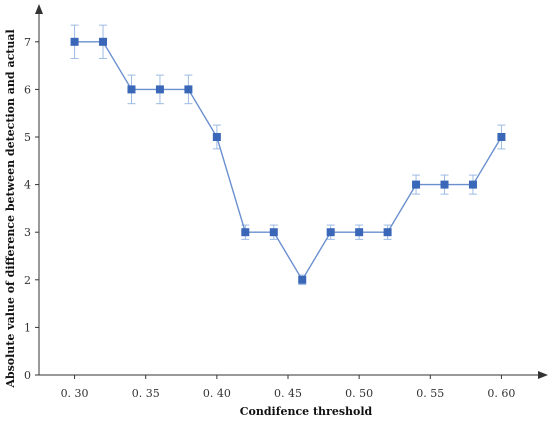  Describe the element at coordinates (27, 185) in the screenshot. I see `y-tick-label: 4` at that location.